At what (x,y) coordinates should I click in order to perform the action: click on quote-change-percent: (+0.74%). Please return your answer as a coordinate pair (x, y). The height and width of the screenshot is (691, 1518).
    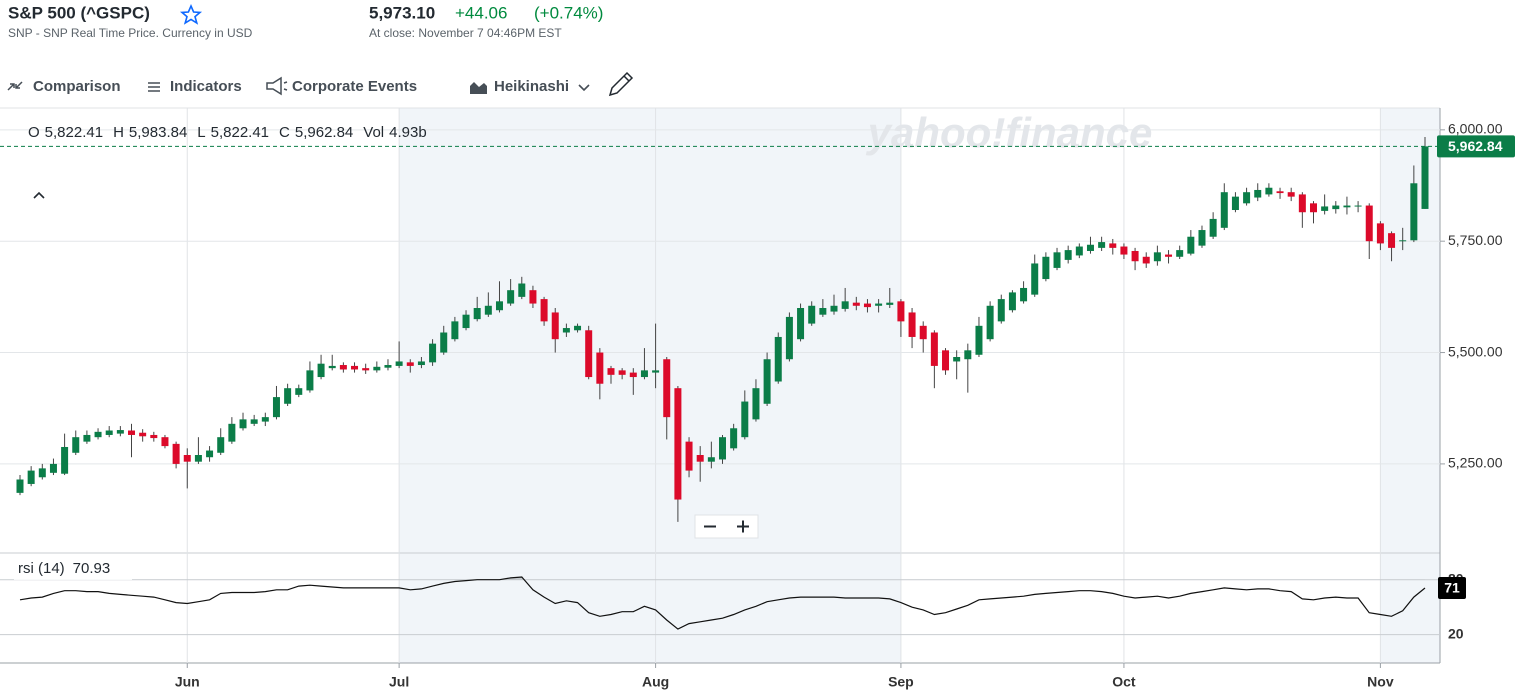
    Looking at the image, I should click on (568, 12).